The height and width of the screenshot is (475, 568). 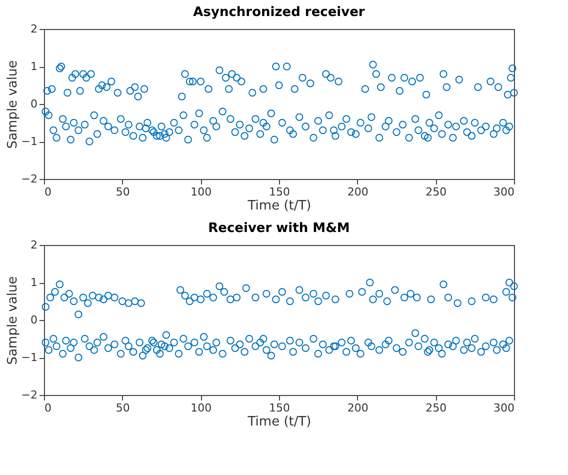 I want to click on chart-title: Receiver with M&M, so click(x=279, y=228).